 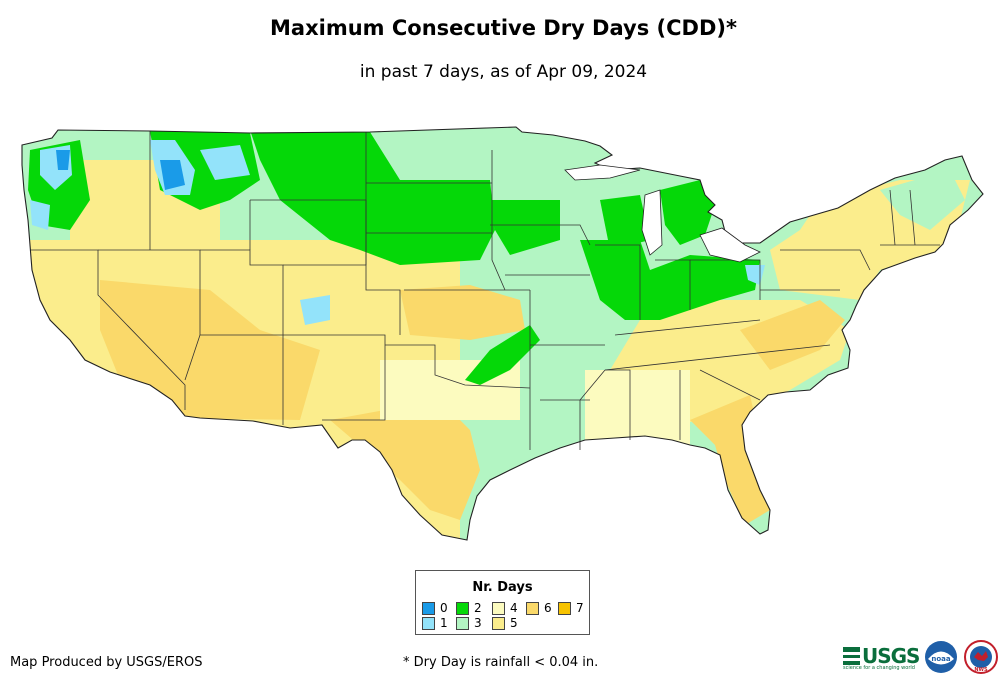 I want to click on noaa-logo-icon: noaa, so click(x=941, y=657).